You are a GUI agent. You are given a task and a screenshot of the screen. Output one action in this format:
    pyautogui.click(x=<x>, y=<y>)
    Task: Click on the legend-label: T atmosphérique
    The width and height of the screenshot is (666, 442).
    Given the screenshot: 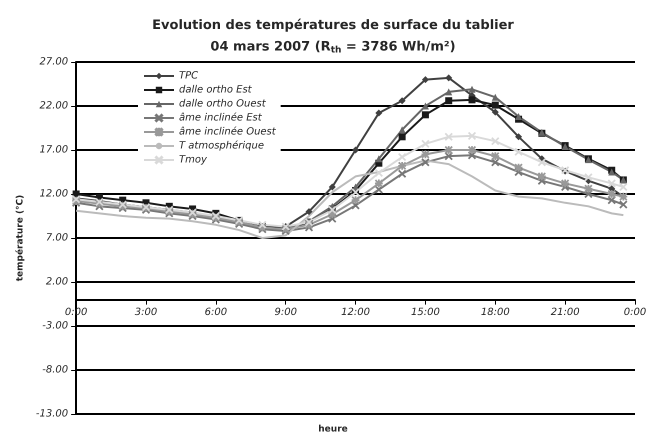 What is the action you would take?
    pyautogui.click(x=221, y=146)
    